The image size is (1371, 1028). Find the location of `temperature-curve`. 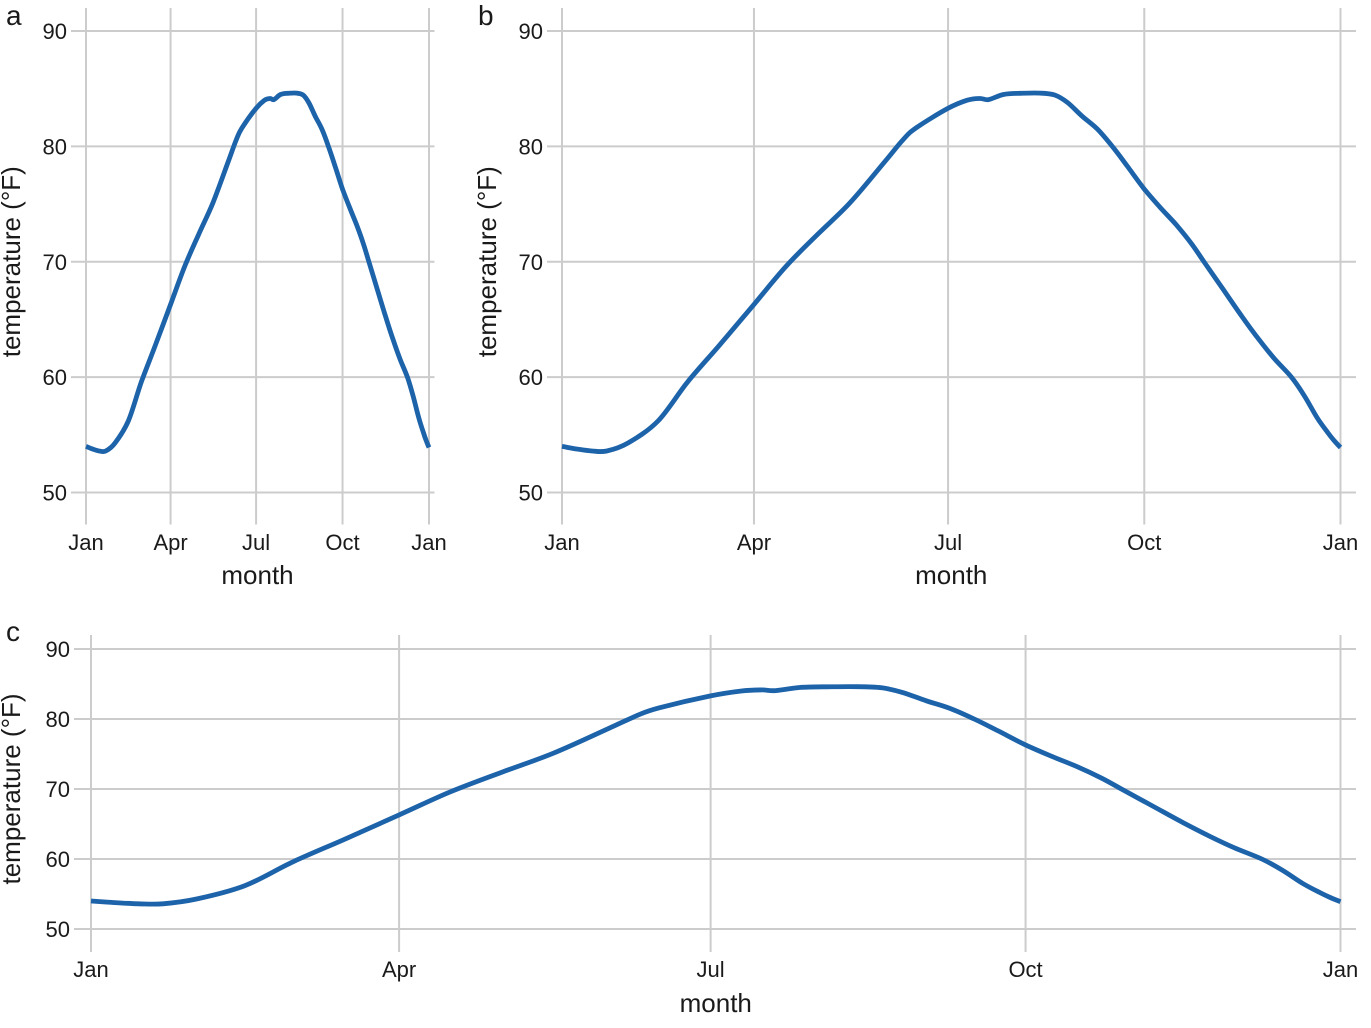

temperature-curve is located at coordinates (258, 272).